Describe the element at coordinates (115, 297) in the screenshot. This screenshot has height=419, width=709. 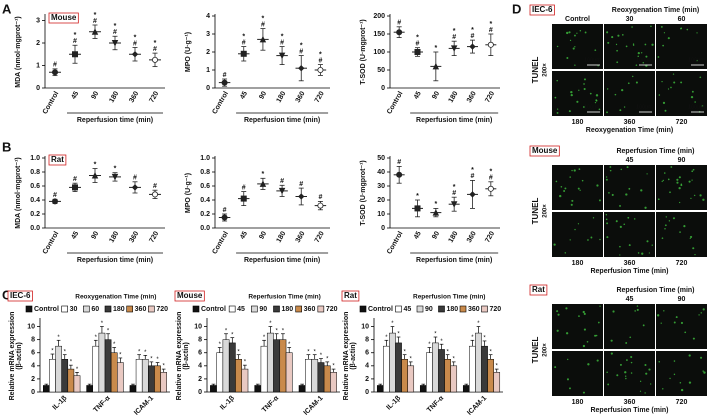
I see `legend-title: Reoxygenation Time (min)` at that location.